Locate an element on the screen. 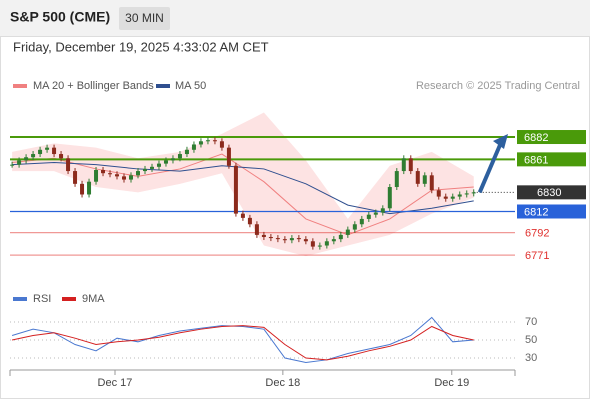  level-label: 6771 is located at coordinates (537, 256).